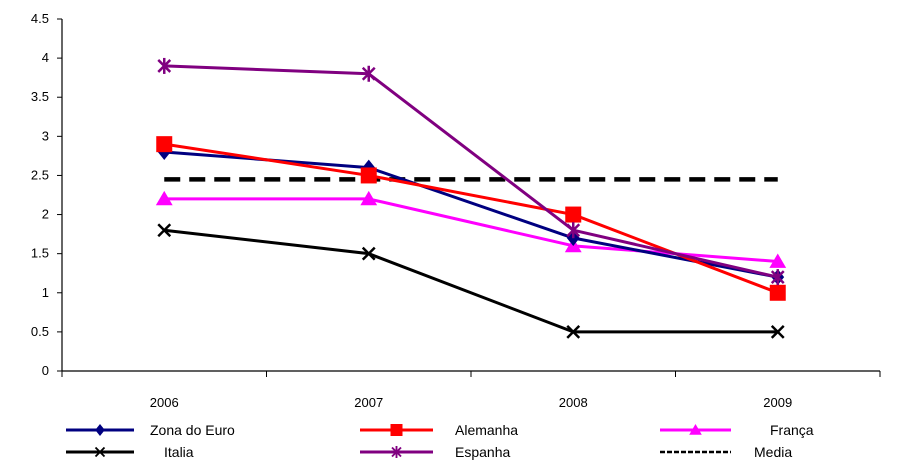 The height and width of the screenshot is (462, 909). I want to click on y-tick-label: 1, so click(45, 292).